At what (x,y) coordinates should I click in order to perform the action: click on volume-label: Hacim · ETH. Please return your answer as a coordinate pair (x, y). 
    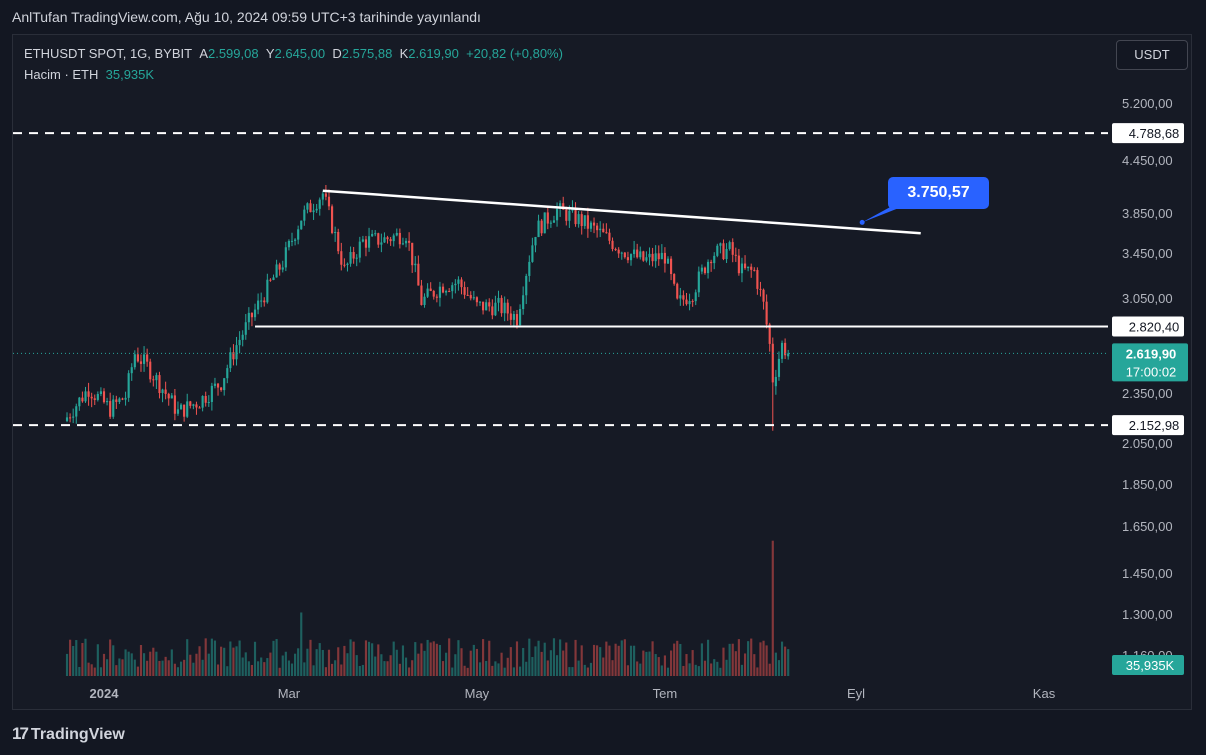
    Looking at the image, I should click on (61, 74).